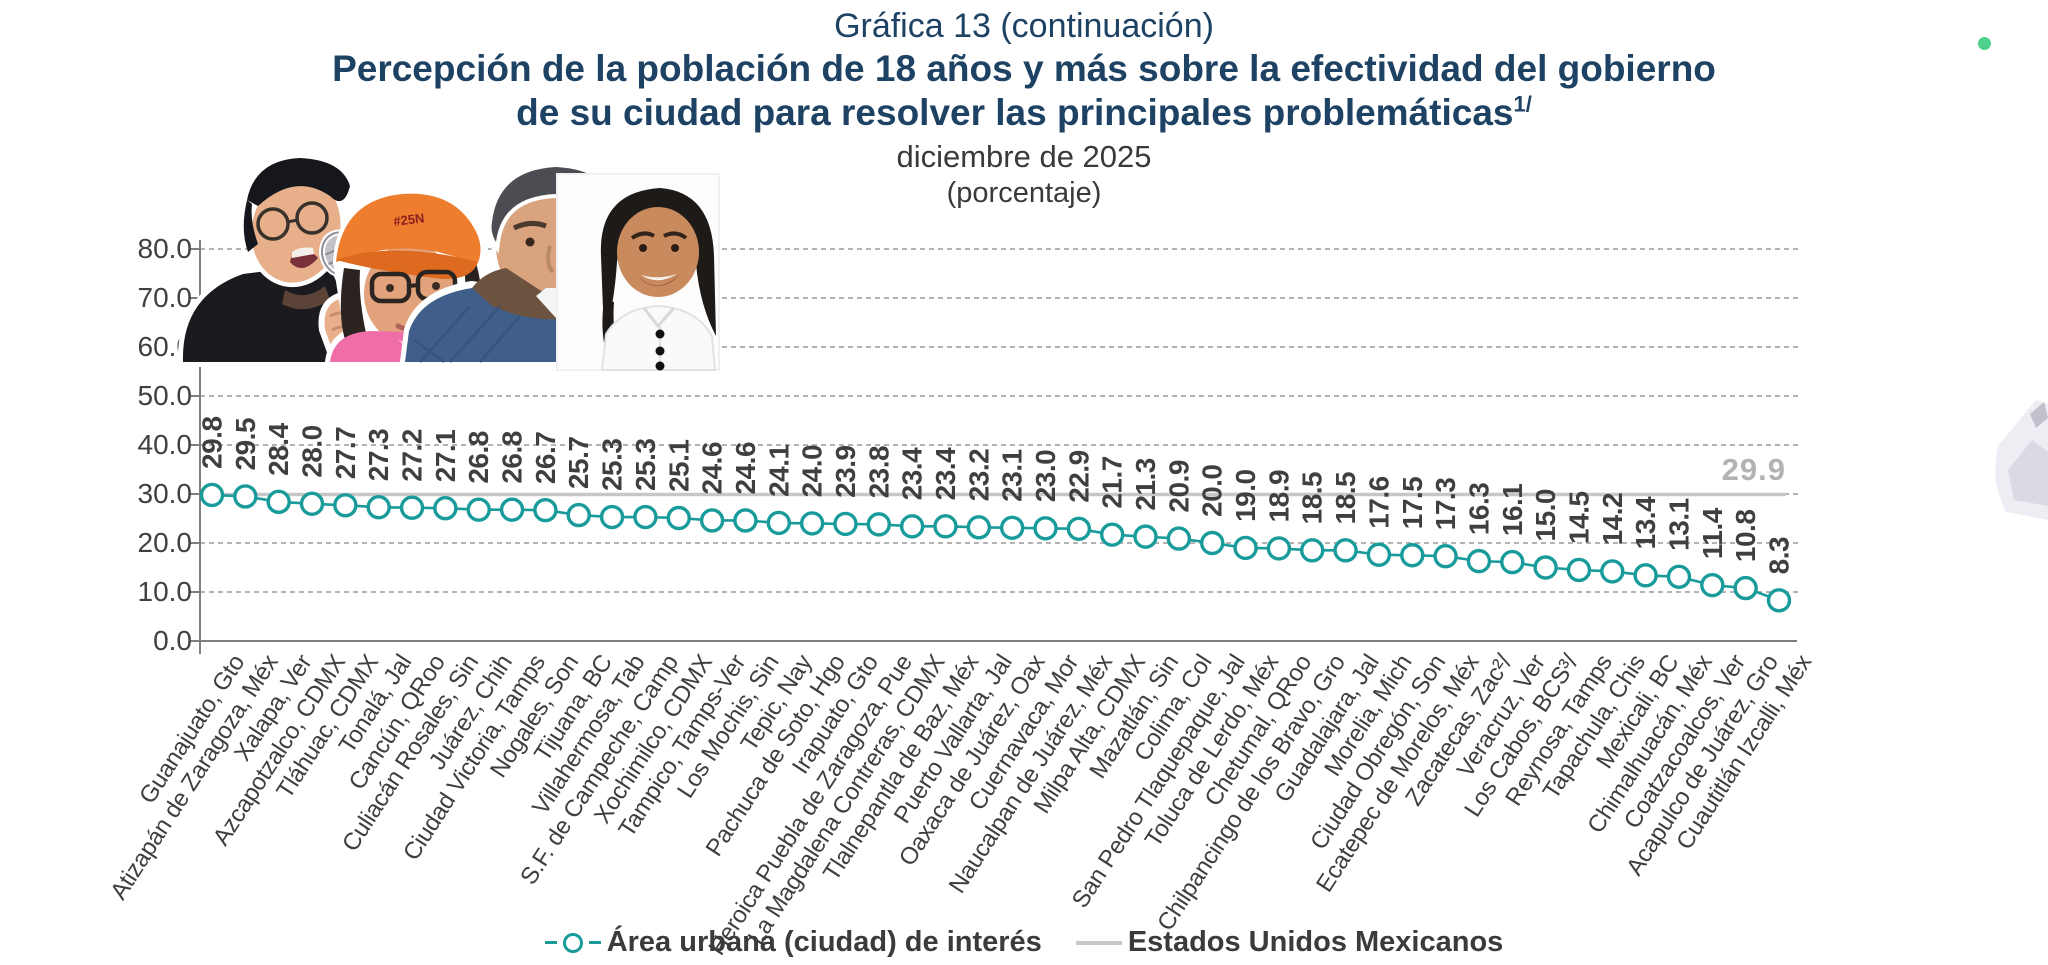 The width and height of the screenshot is (2048, 965). What do you see at coordinates (378, 455) in the screenshot?
I see `data-point-value-label: 27.3` at bounding box center [378, 455].